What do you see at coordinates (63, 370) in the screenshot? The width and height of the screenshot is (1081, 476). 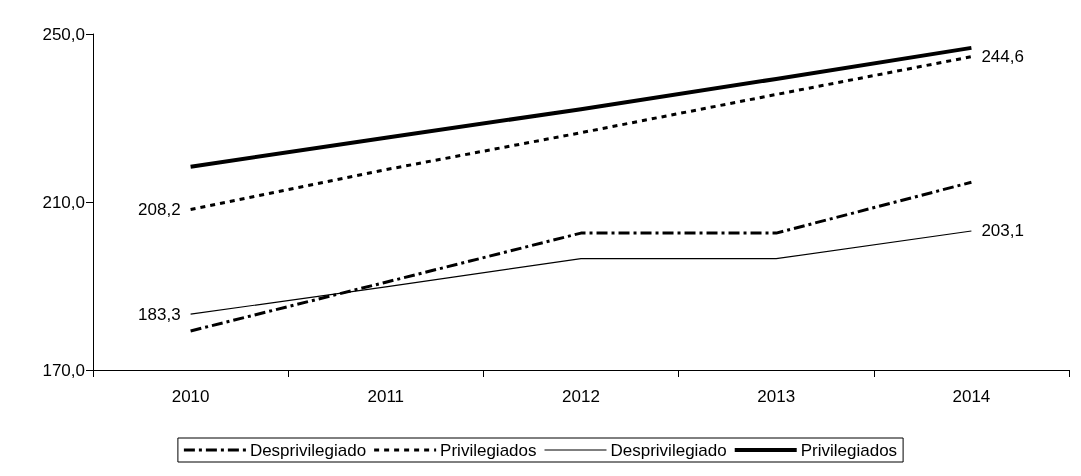 I see `y-tick-label: 170,0` at bounding box center [63, 370].